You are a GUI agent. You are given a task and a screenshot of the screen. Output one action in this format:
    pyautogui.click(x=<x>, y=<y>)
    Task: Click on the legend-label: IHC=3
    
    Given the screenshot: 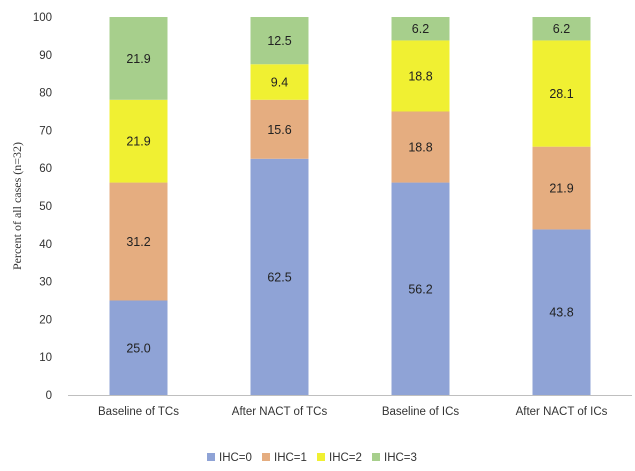 What is the action you would take?
    pyautogui.click(x=400, y=458)
    